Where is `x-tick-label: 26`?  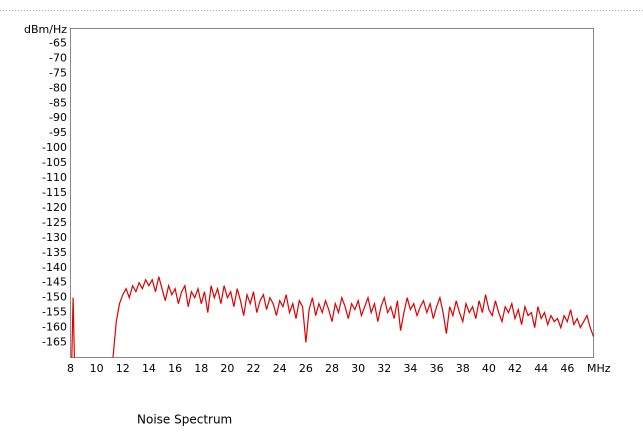
x-tick-label: 26 is located at coordinates (306, 368).